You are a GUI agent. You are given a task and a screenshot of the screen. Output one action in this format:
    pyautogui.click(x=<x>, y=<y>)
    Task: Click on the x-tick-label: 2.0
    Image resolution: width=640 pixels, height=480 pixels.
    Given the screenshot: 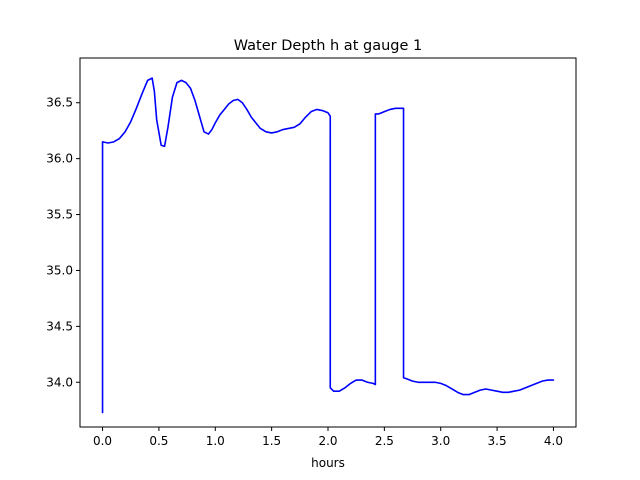 What is the action you would take?
    pyautogui.click(x=327, y=441)
    